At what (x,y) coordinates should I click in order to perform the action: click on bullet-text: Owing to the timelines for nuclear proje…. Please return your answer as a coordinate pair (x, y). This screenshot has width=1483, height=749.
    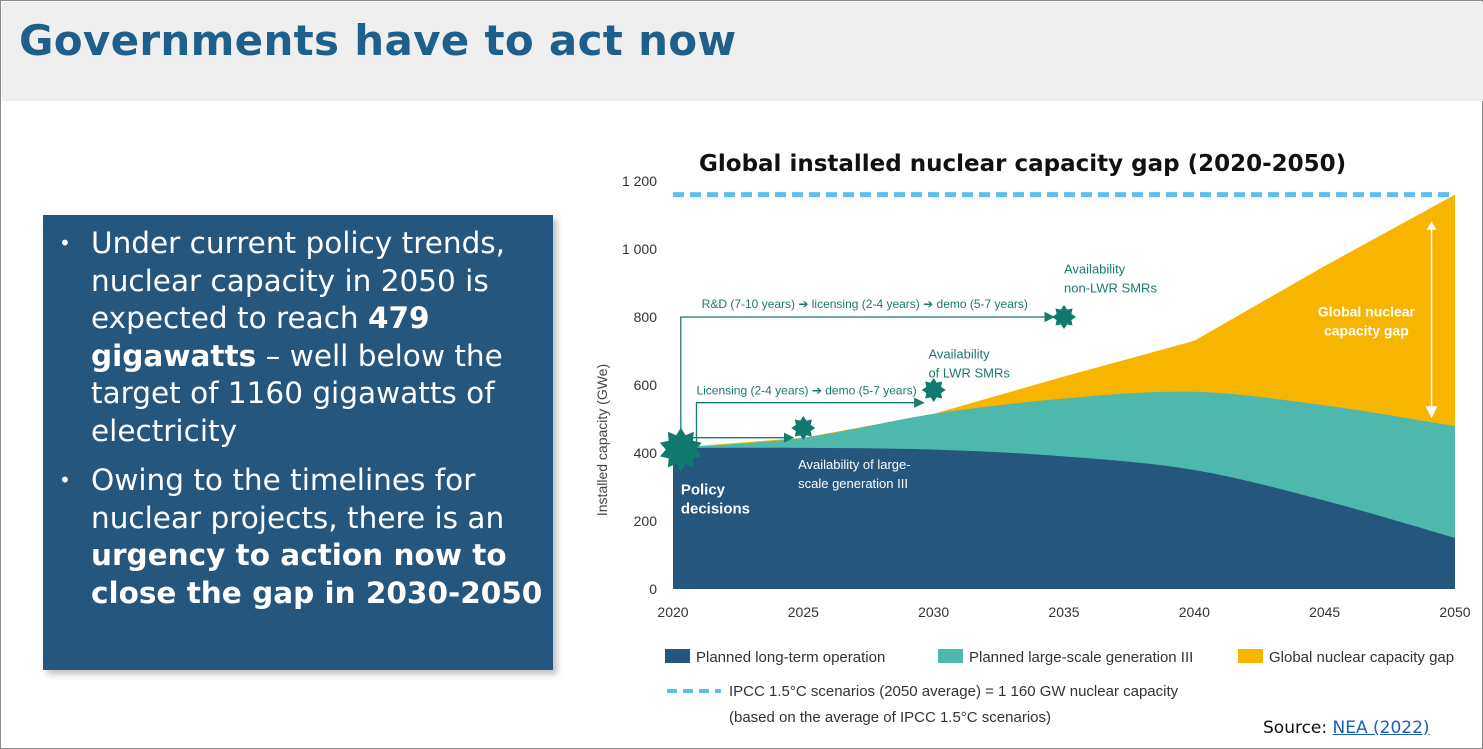
    Looking at the image, I should click on (317, 536).